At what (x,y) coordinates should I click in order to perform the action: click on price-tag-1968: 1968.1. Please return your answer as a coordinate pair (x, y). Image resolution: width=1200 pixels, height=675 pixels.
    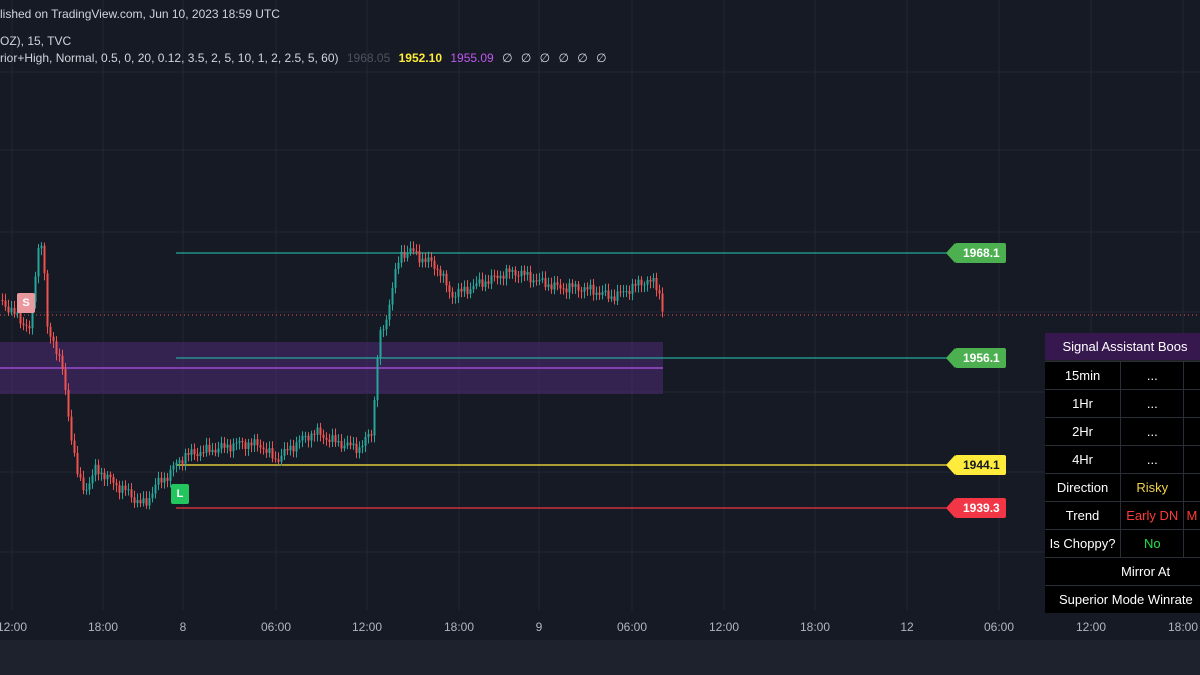
    Looking at the image, I should click on (976, 253).